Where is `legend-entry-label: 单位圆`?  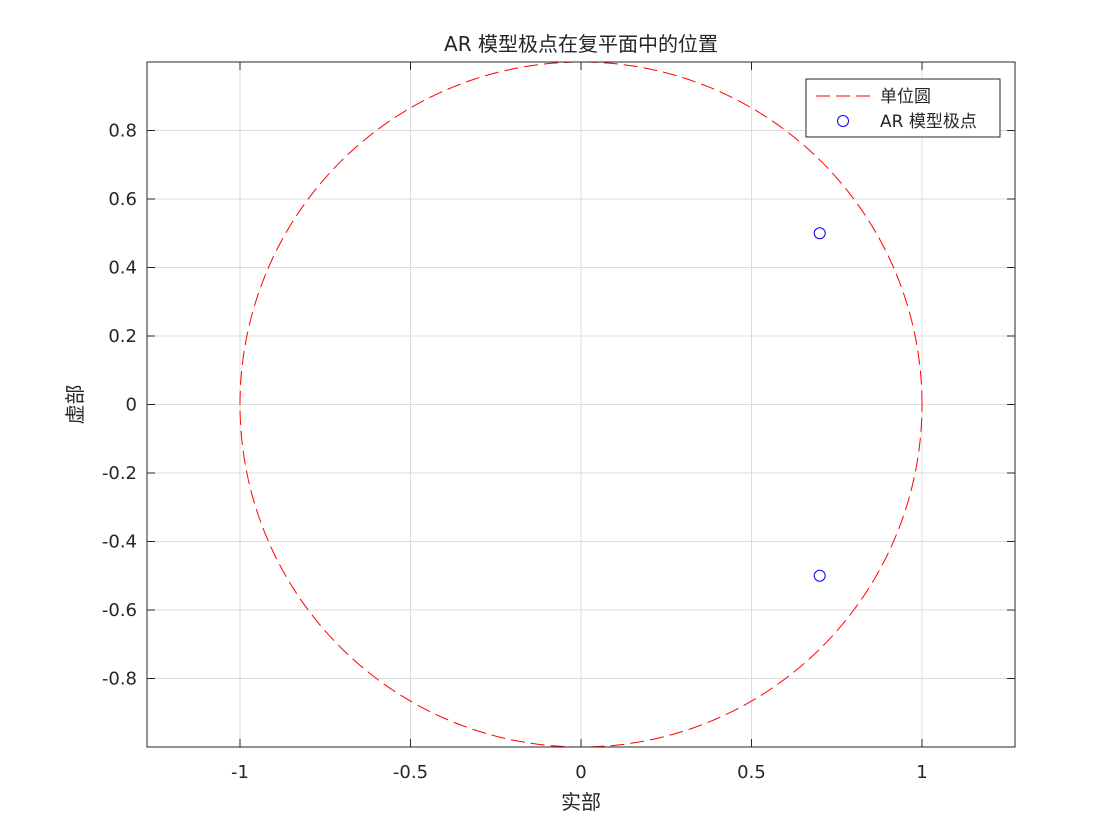
legend-entry-label: 单位圆 is located at coordinates (905, 97).